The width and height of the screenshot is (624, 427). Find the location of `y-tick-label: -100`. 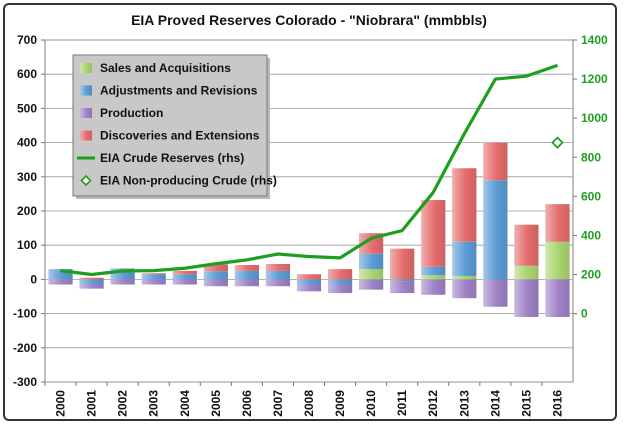

y-tick-label: -100 is located at coordinates (25, 314).